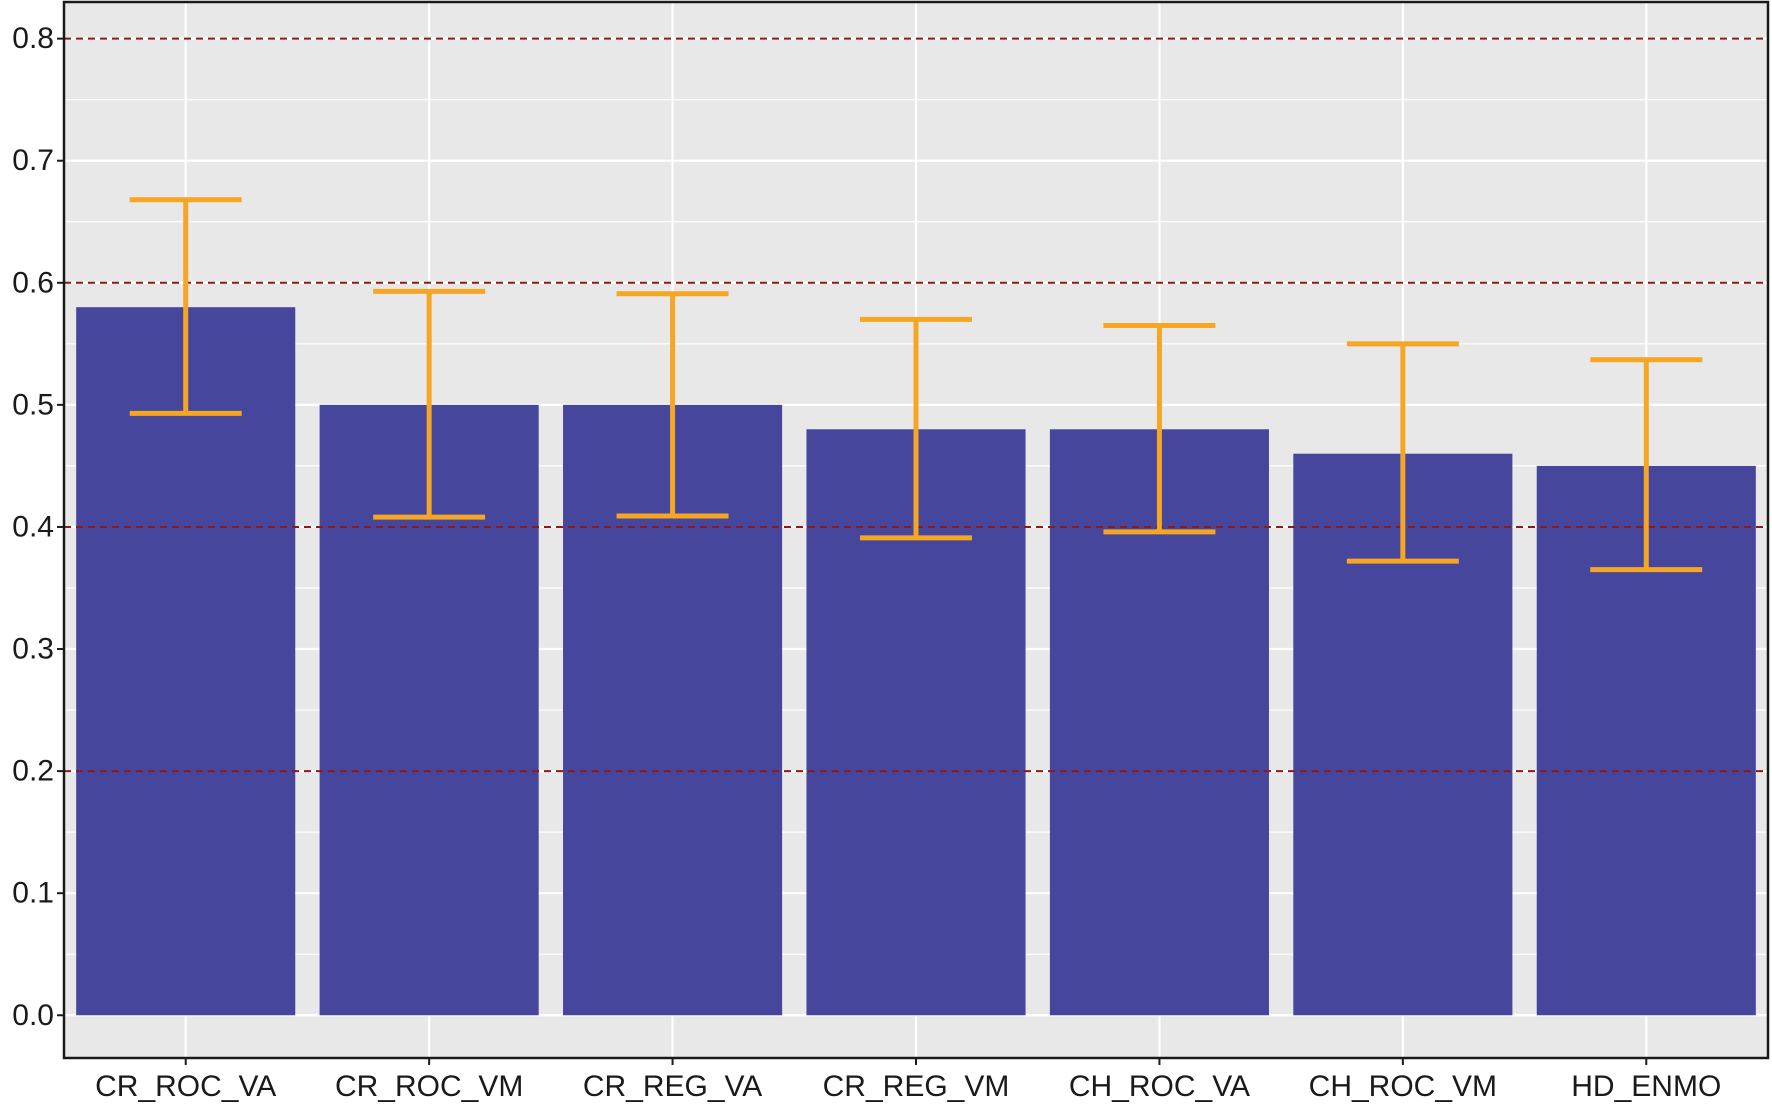 This screenshot has height=1108, width=1772. What do you see at coordinates (33, 1015) in the screenshot?
I see `y-tick-label: 0.0` at bounding box center [33, 1015].